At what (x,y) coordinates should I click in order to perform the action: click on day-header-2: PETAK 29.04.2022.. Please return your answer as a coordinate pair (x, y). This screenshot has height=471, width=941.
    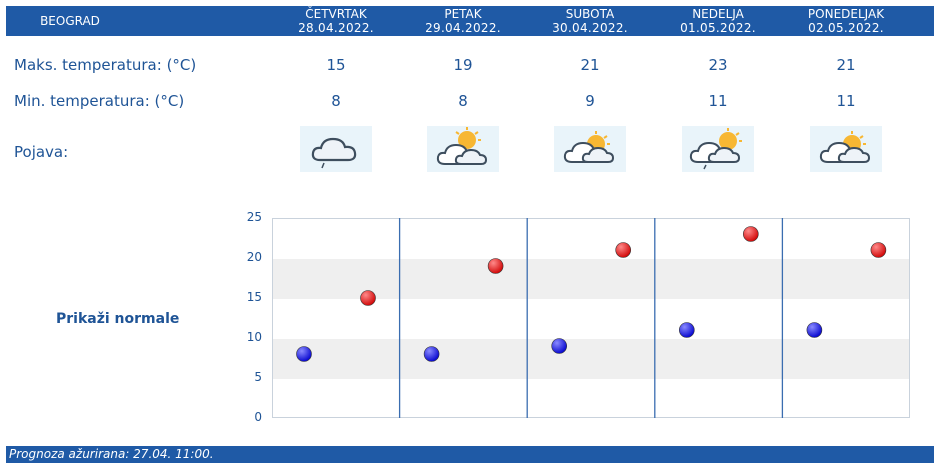
    Looking at the image, I should click on (463, 21).